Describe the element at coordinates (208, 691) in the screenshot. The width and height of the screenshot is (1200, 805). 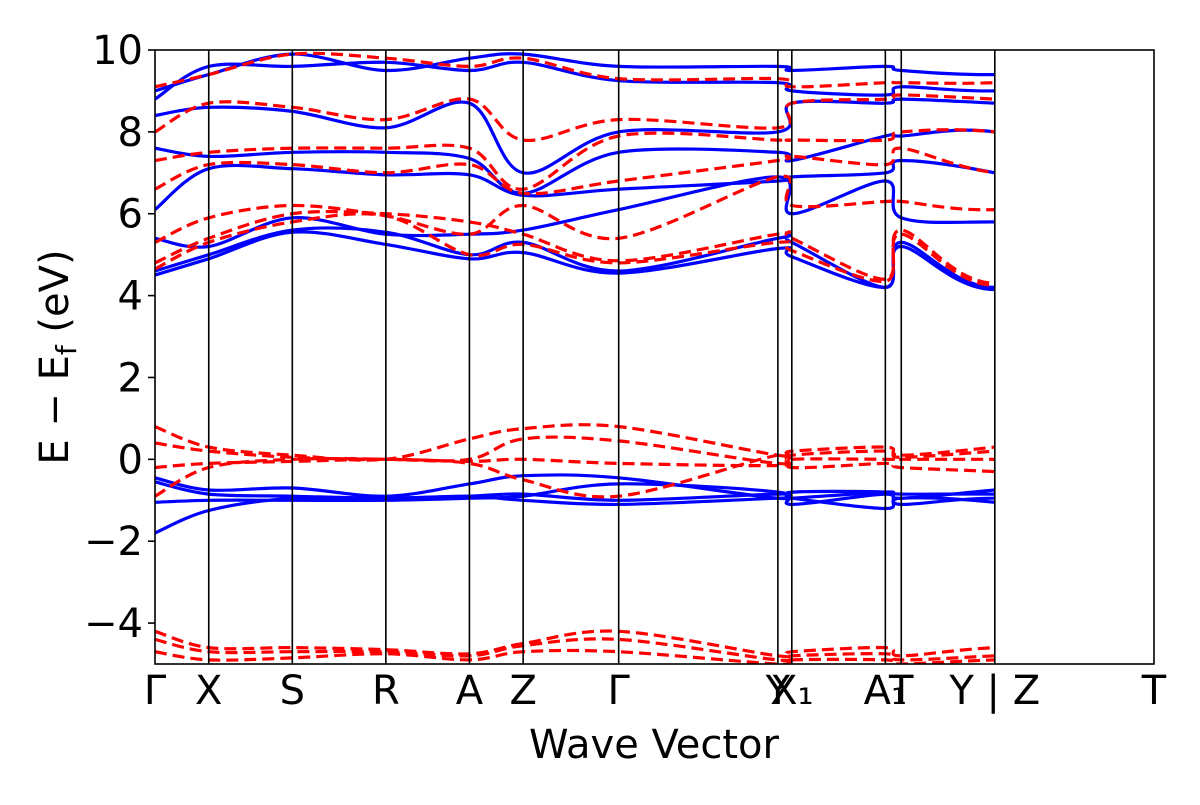
I see `x-tick-label: X` at that location.